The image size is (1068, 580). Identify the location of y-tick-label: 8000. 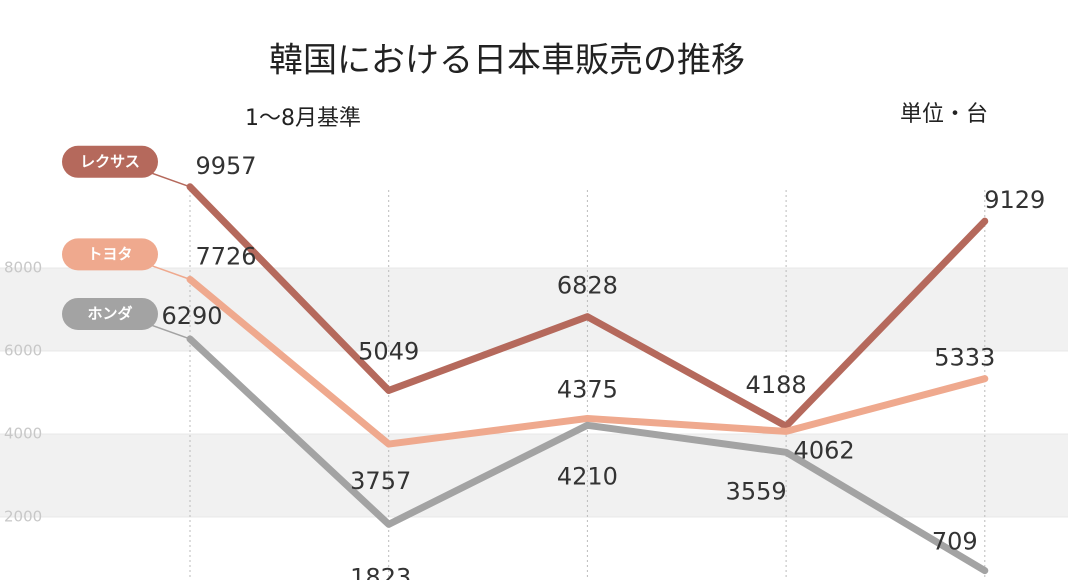
(23, 268).